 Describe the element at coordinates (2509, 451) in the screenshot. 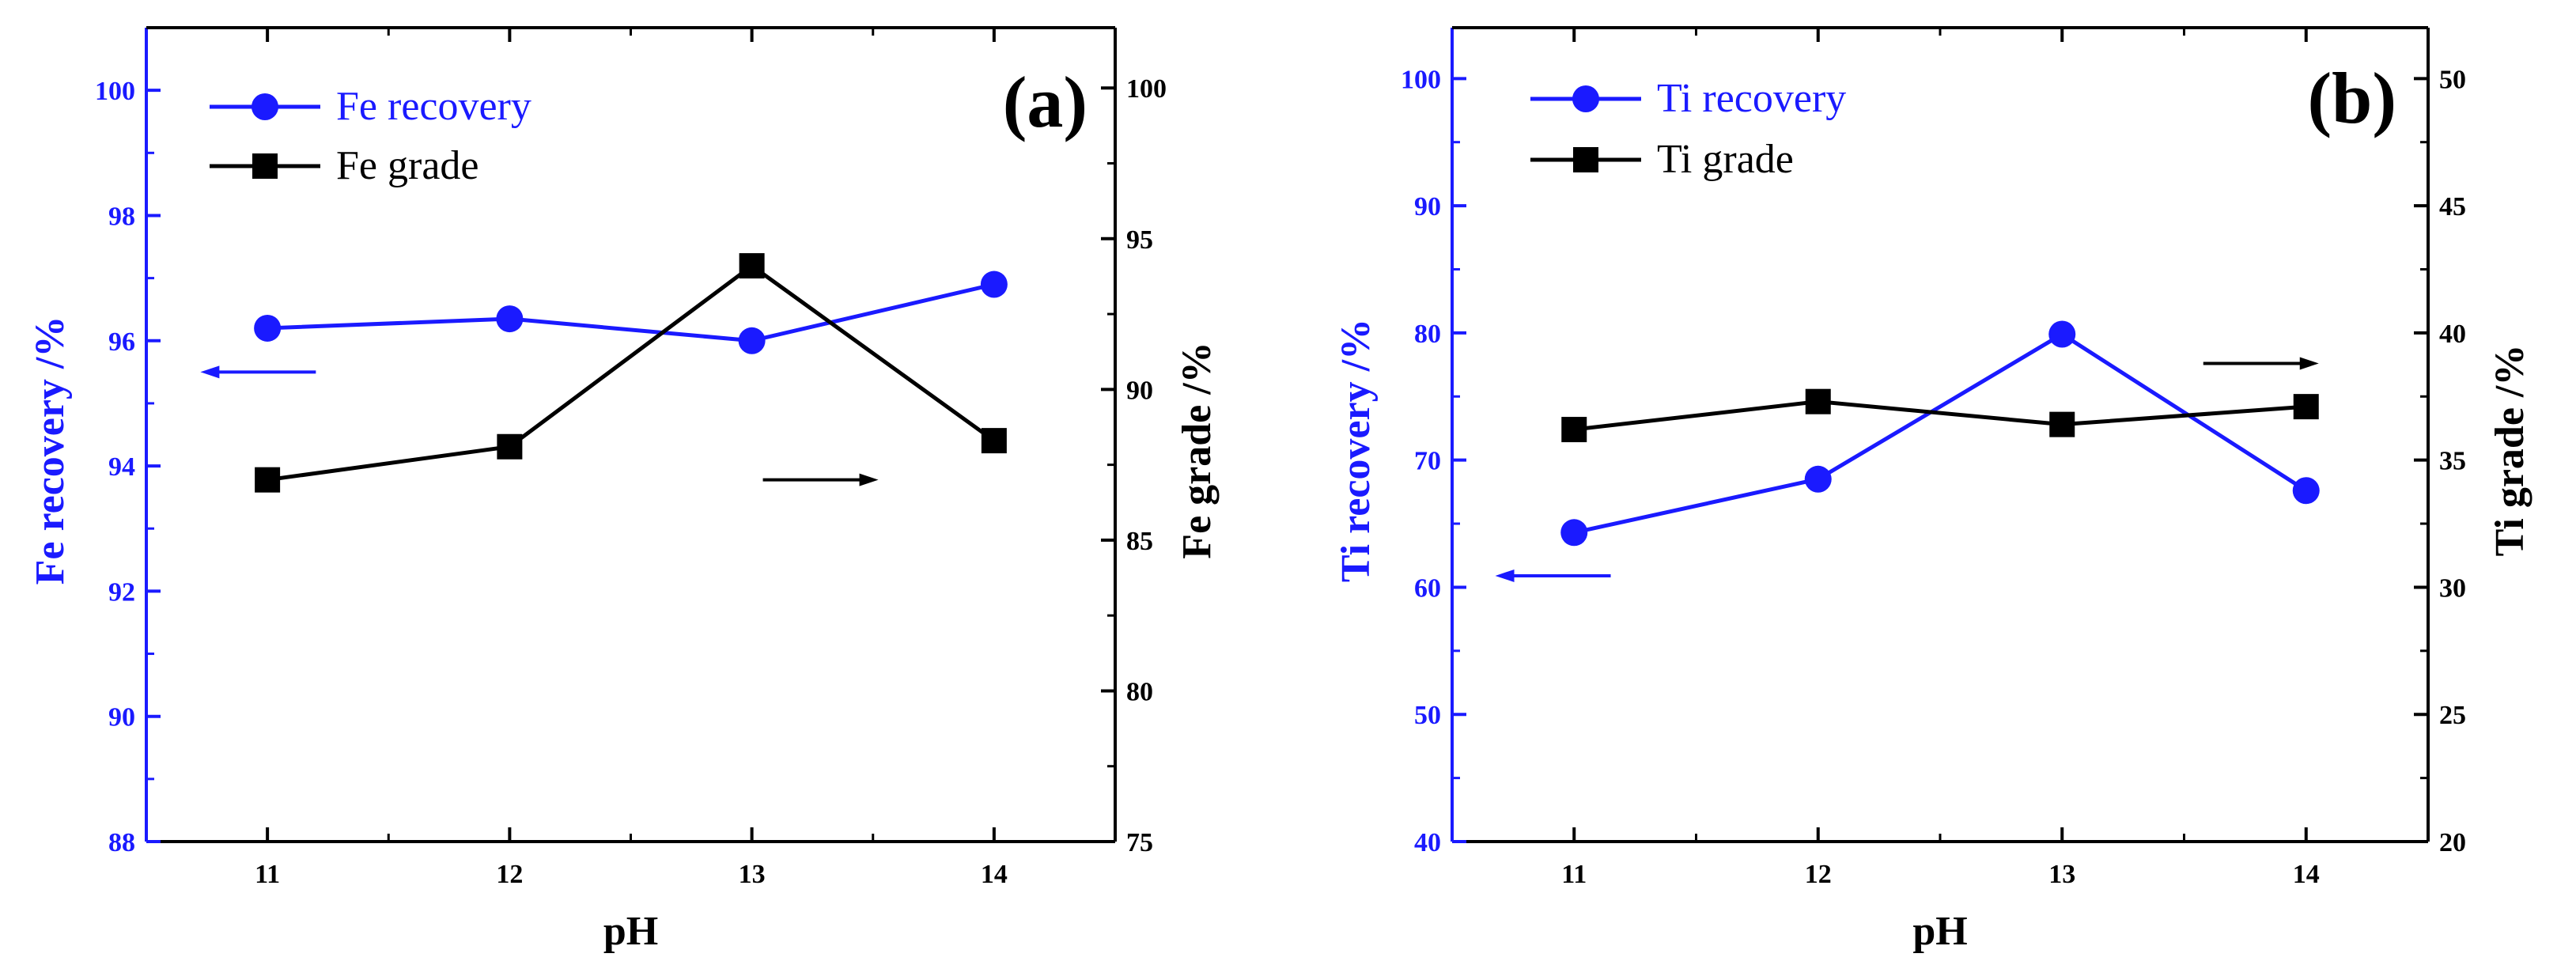

I see `y-right-axis-label: Ti grade /%` at that location.